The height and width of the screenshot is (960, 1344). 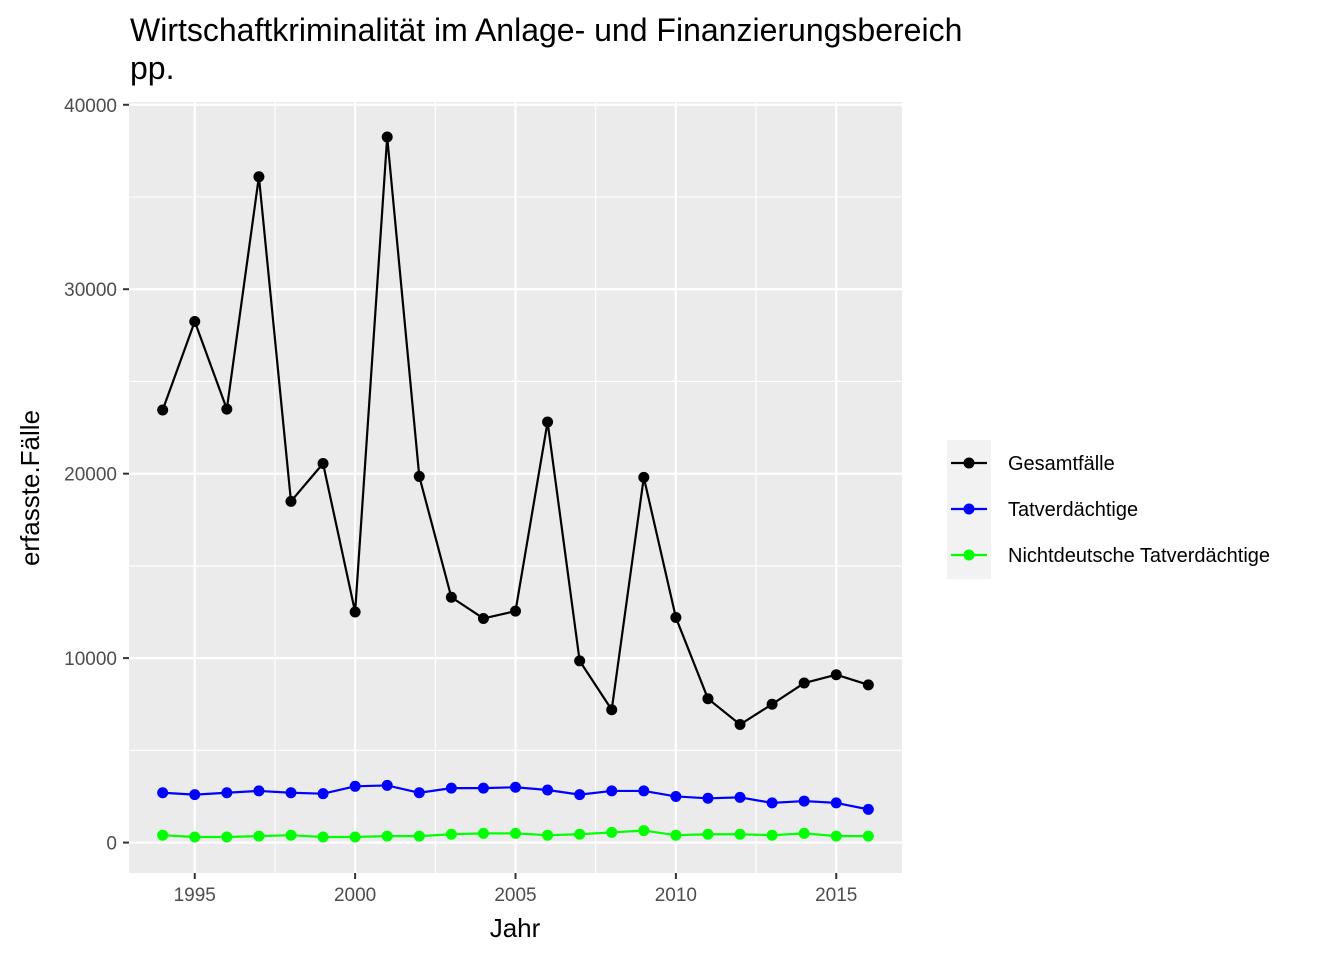 I want to click on x-axis-title: Jahr, so click(x=515, y=928).